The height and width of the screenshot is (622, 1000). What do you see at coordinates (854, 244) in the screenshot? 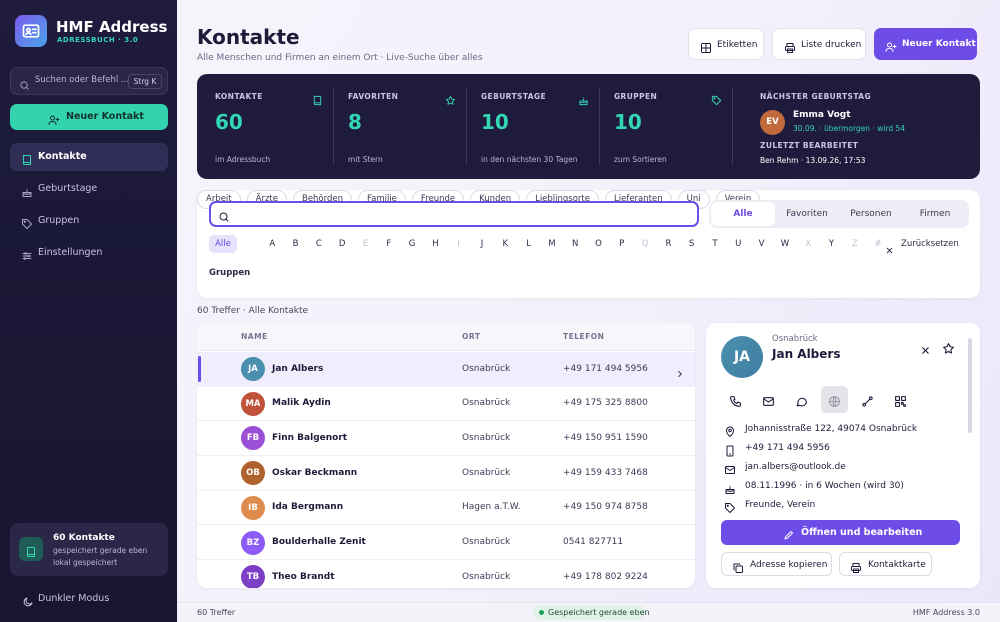
I see `letter-filter: Z` at bounding box center [854, 244].